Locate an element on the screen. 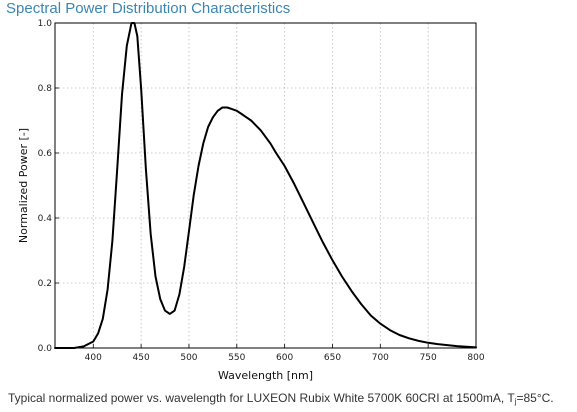 This screenshot has height=412, width=577. x-tick-label: 800 is located at coordinates (475, 358).